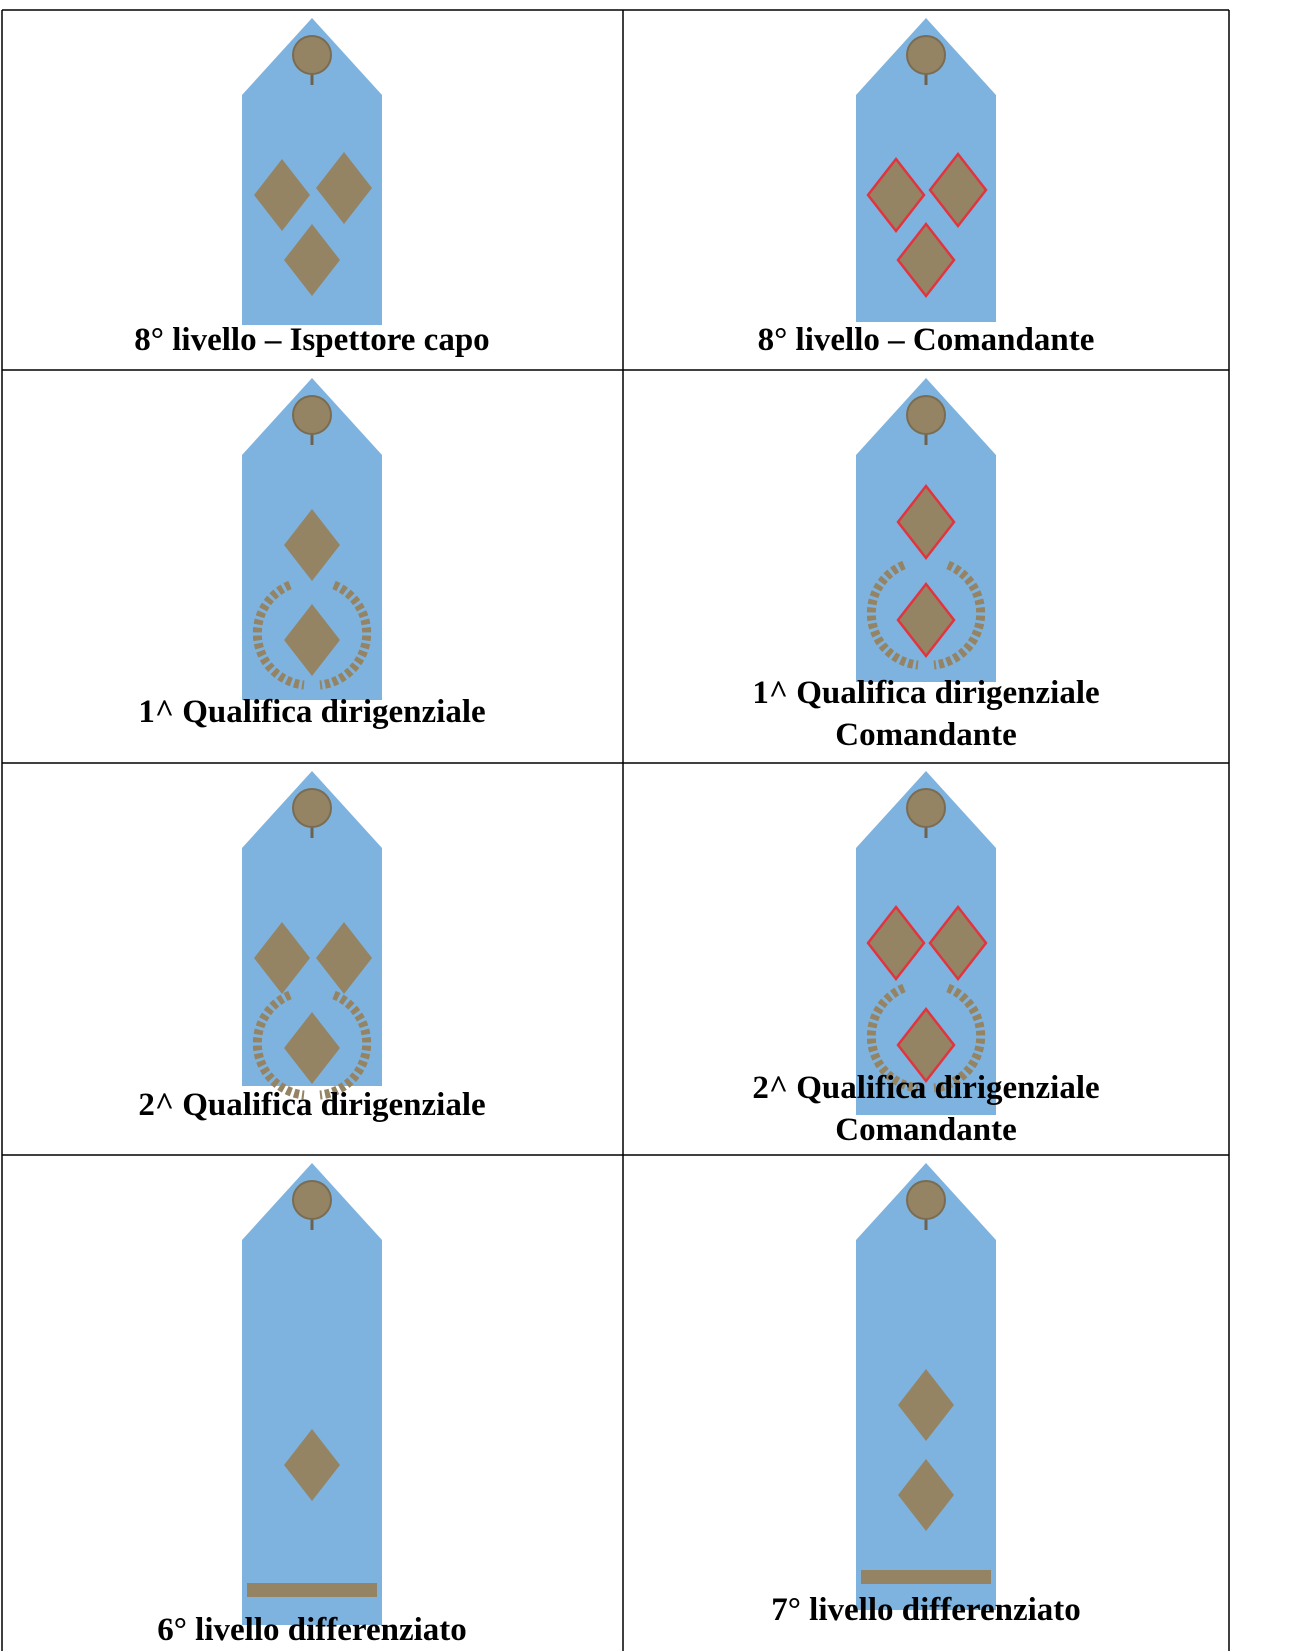 This screenshot has height=1651, width=1294. What do you see at coordinates (926, 340) in the screenshot?
I see `cell-label: 8° livello – Comandante` at bounding box center [926, 340].